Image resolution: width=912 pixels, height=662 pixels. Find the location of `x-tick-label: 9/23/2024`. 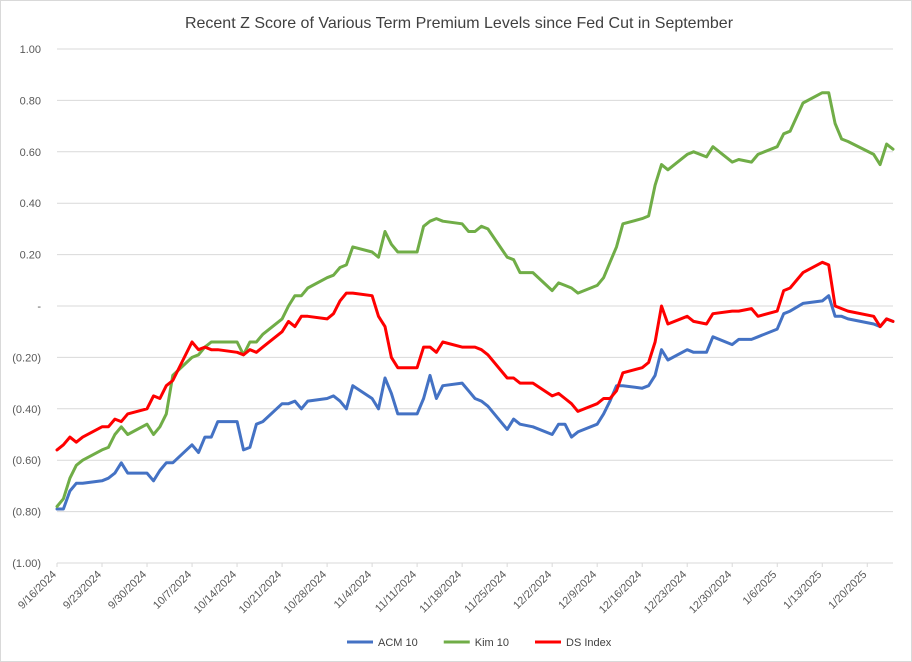

x-tick-label: 9/23/2024 is located at coordinates (82, 590).